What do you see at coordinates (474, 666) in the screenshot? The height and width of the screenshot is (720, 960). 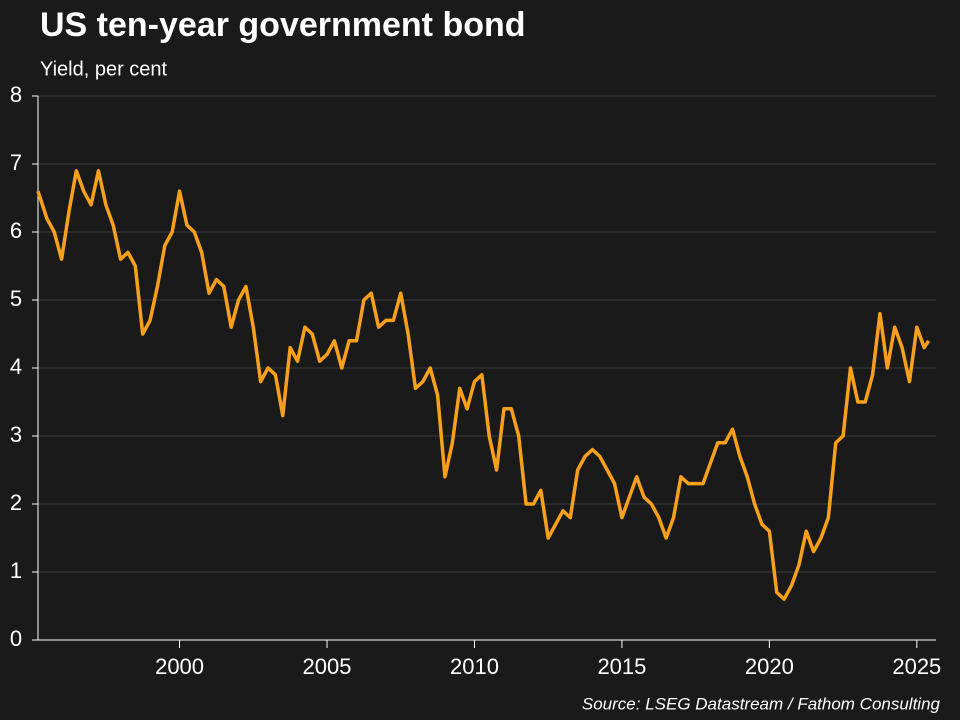 I see `x-tick-label: 2010` at bounding box center [474, 666].